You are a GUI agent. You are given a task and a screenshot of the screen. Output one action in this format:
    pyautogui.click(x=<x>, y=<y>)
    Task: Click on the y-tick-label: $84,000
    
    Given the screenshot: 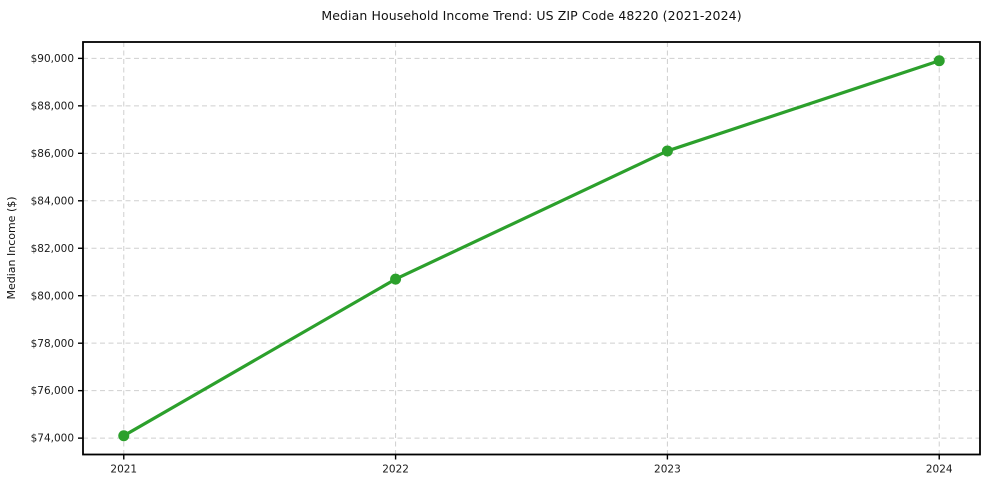 What is the action you would take?
    pyautogui.click(x=52, y=201)
    